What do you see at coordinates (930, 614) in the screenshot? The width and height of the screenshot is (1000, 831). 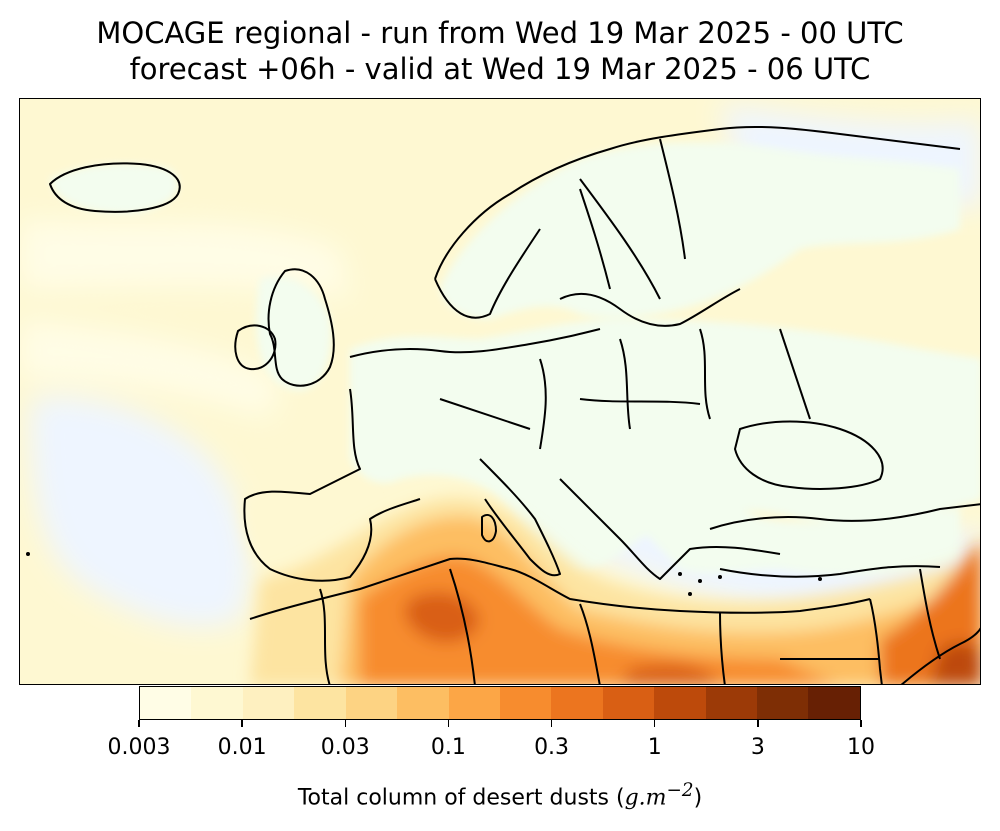 I see `border-levant` at bounding box center [930, 614].